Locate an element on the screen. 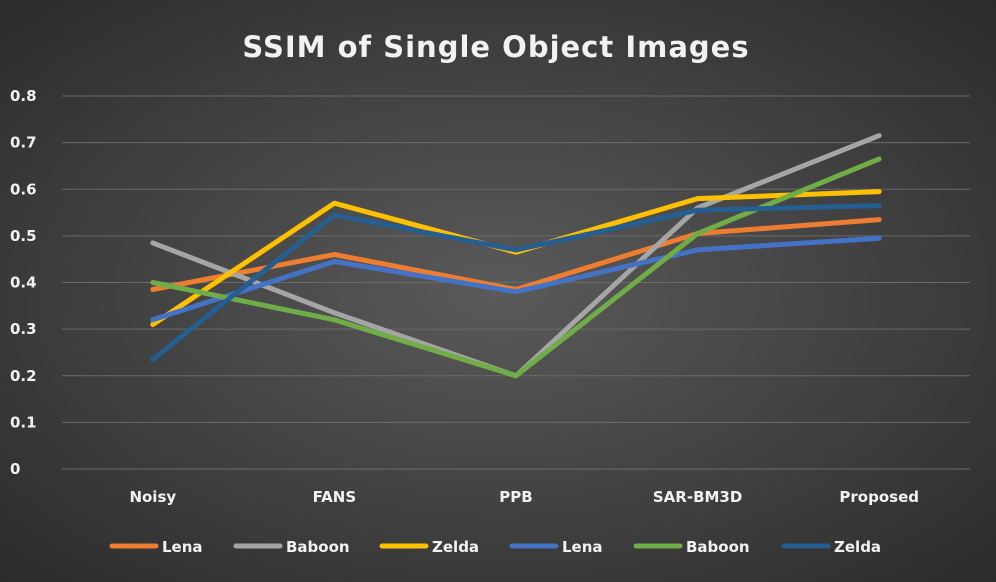 This screenshot has height=582, width=996. y-tick-label: 0.4 is located at coordinates (23, 283).